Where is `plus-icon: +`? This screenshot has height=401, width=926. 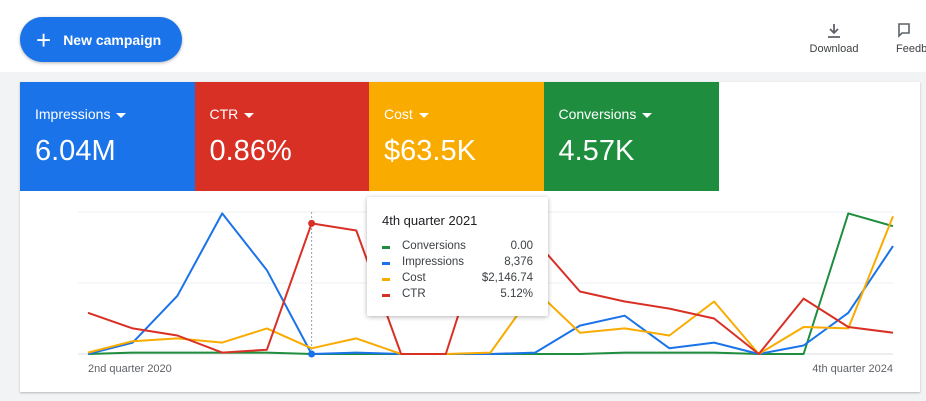 plus-icon: + is located at coordinates (44, 39).